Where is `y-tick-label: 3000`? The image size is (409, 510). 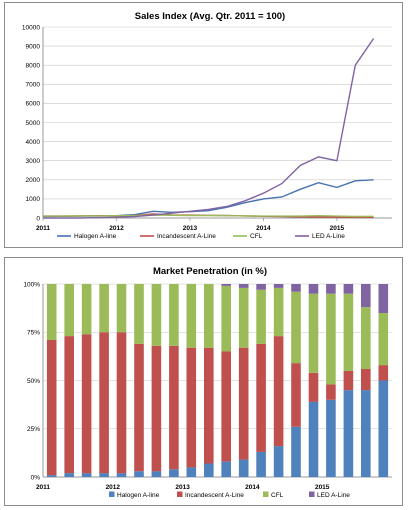 y-tick-label: 3000 is located at coordinates (33, 161).